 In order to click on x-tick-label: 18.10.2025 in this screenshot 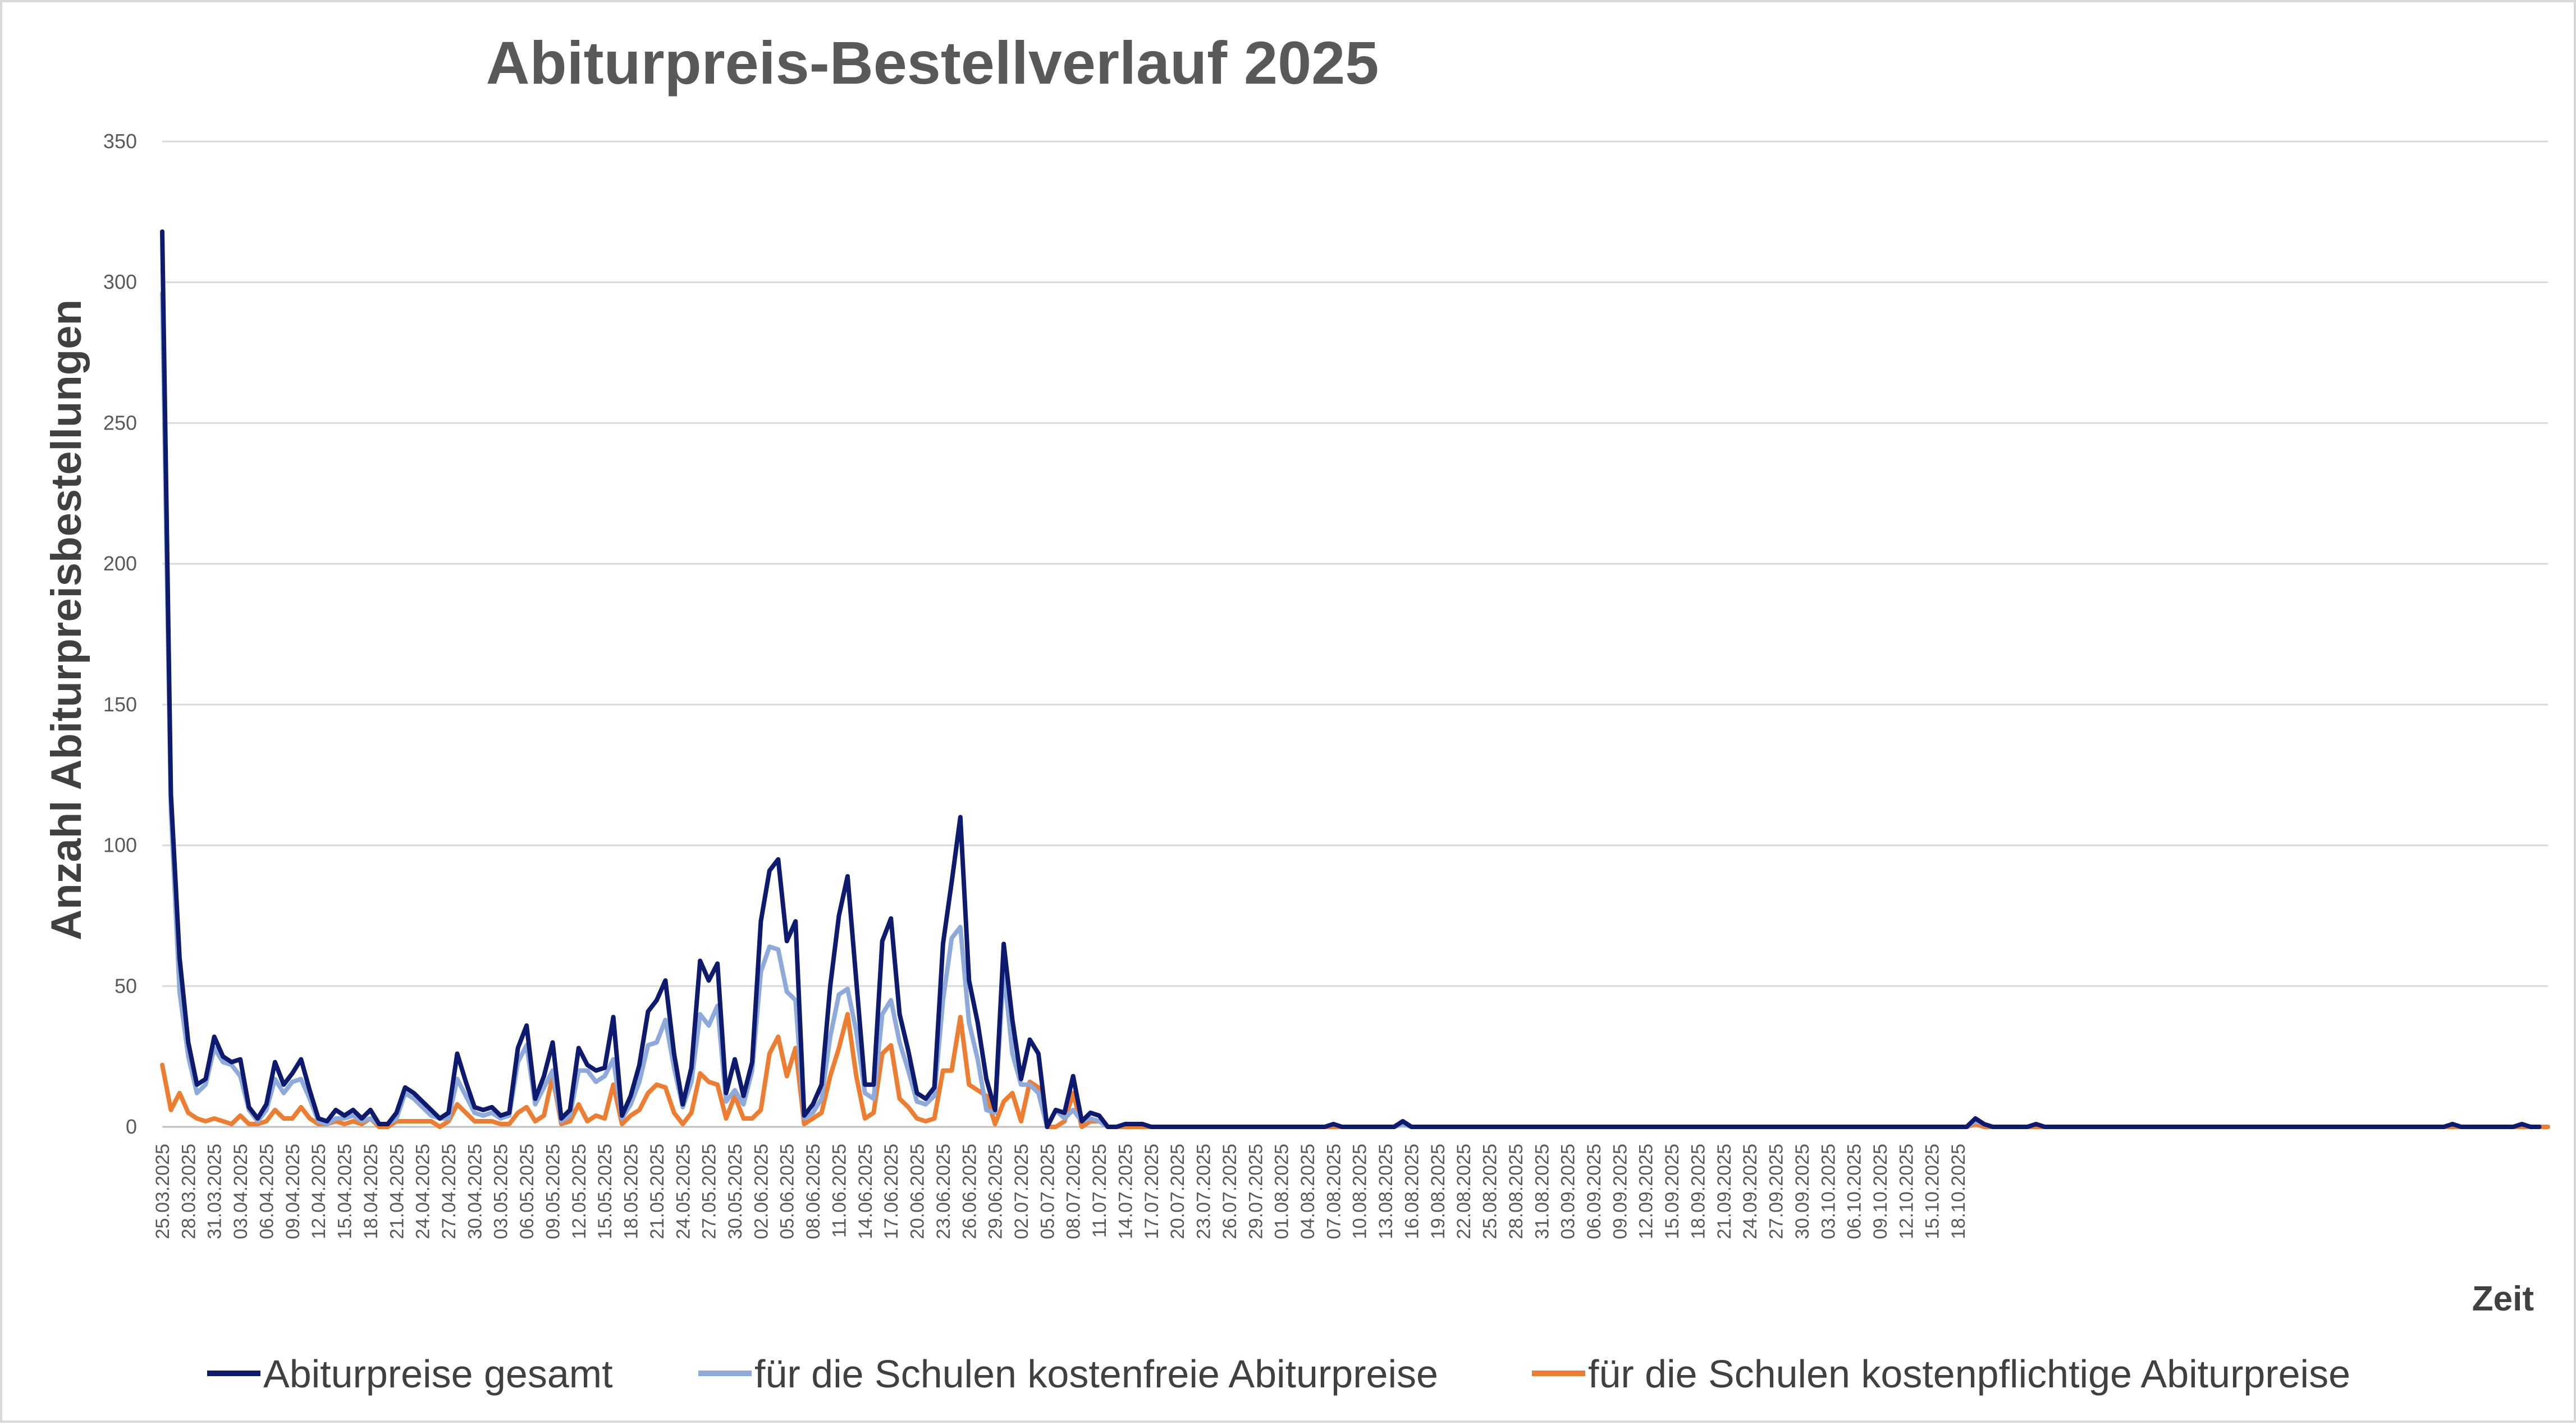, I will do `click(1958, 1191)`.